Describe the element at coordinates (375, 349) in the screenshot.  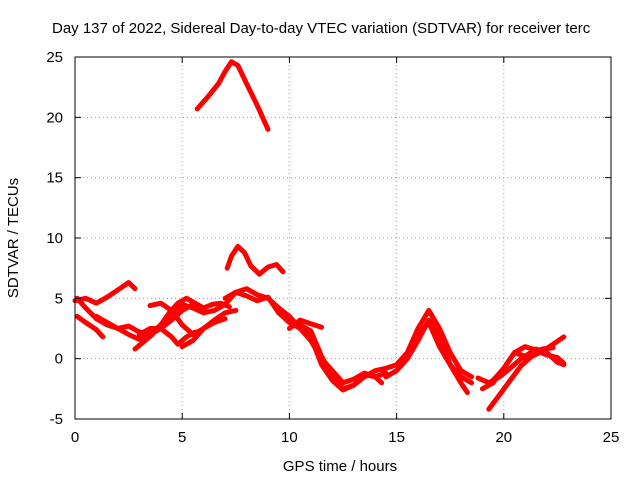
I see `series-line-sat-l` at that location.